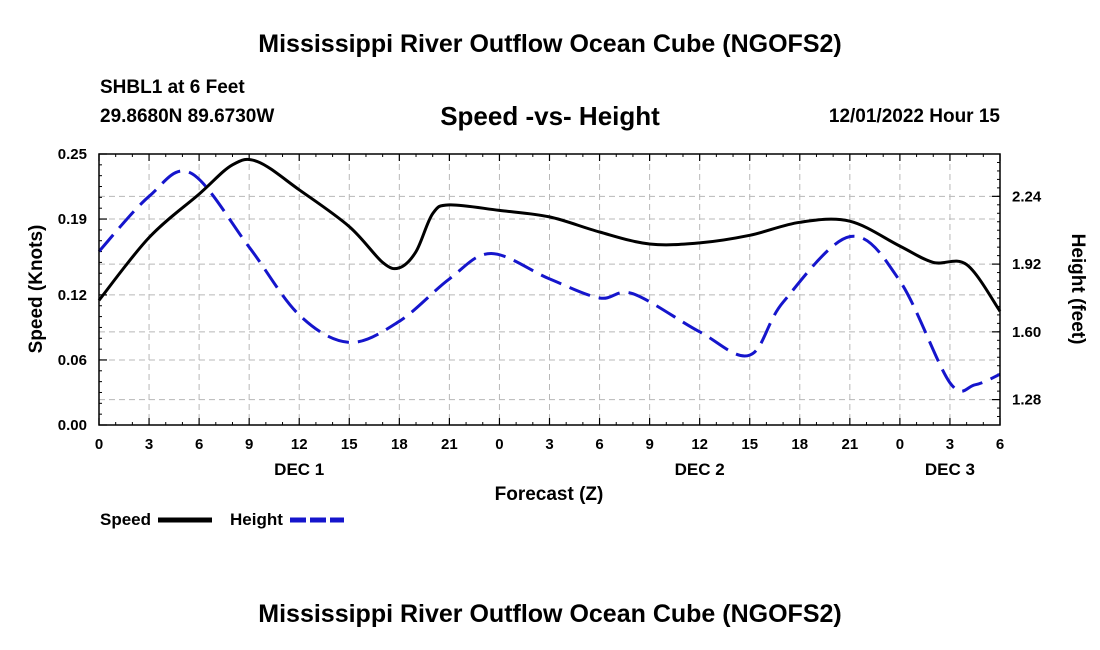  What do you see at coordinates (299, 469) in the screenshot?
I see `day-label: DEC 1` at bounding box center [299, 469].